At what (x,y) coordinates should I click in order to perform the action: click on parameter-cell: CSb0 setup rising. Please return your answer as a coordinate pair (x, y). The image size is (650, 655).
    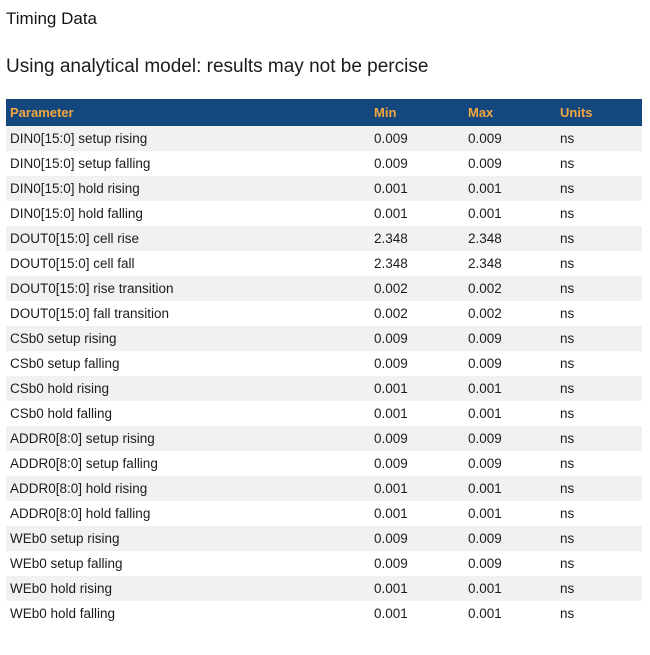
    Looking at the image, I should click on (63, 338).